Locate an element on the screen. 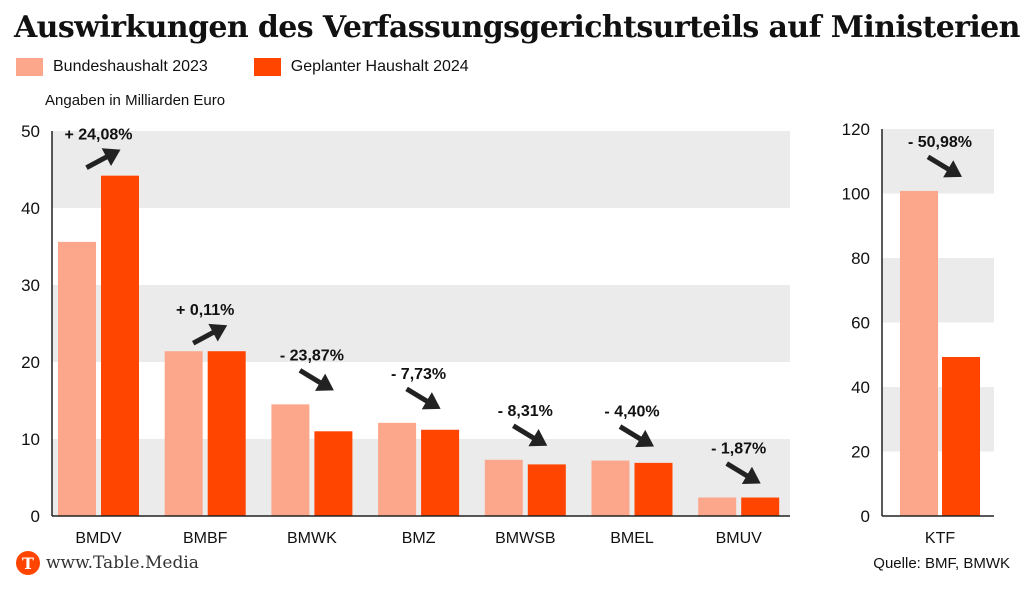 This screenshot has height=590, width=1024. bar-bmwsb-2023 is located at coordinates (503, 487).